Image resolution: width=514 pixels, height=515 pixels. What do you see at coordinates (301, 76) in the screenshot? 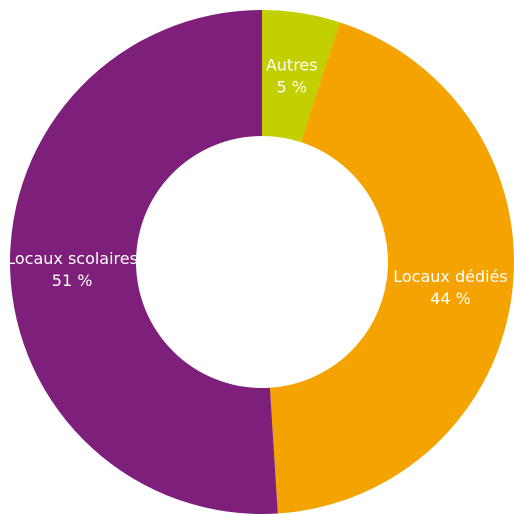
I see `slice-autres` at bounding box center [301, 76].